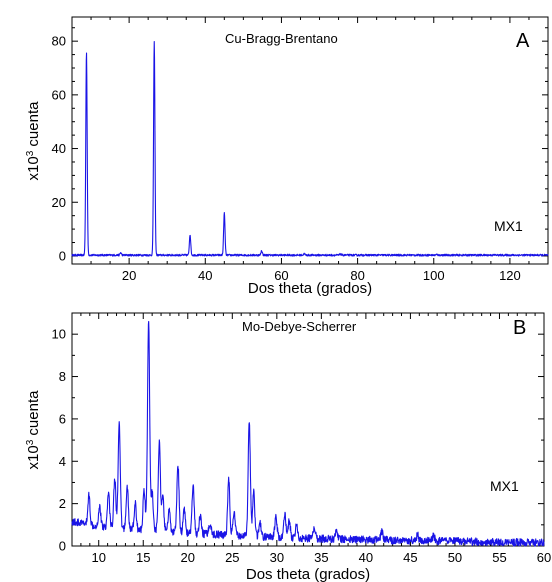 This screenshot has height=582, width=552. What do you see at coordinates (523, 41) in the screenshot?
I see `panel-a-letter: A` at bounding box center [523, 41].